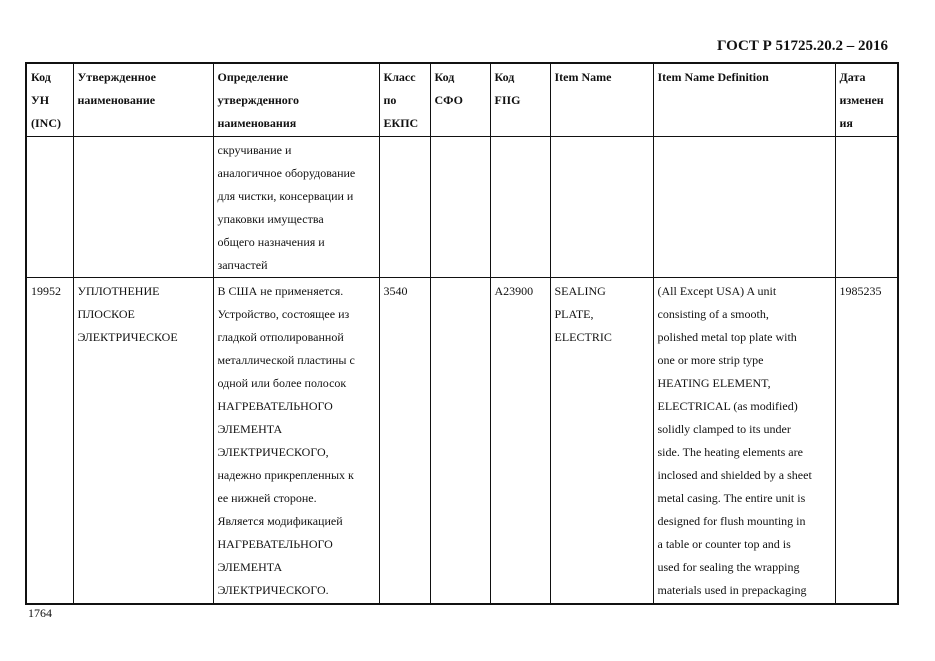 This screenshot has height=661, width=935. I want to click on col-item-name: Item Name, so click(601, 99).